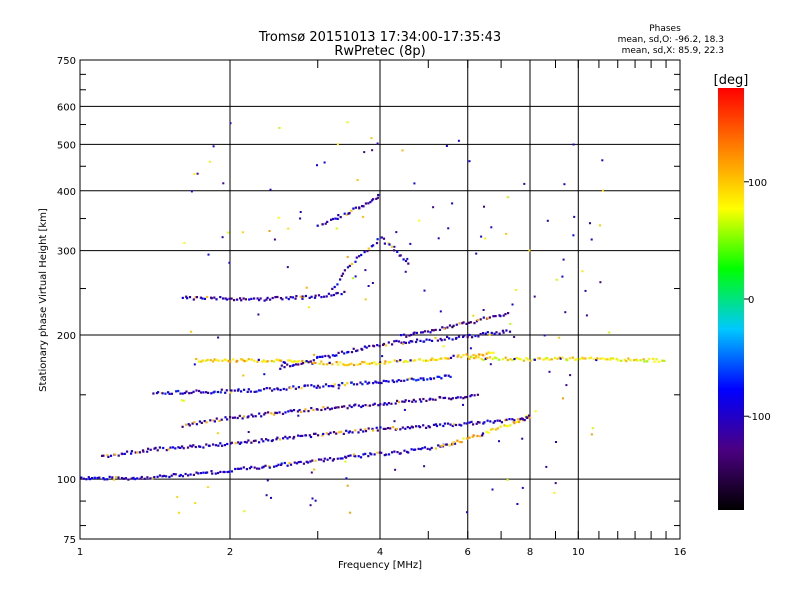 This screenshot has width=800, height=600. Describe the element at coordinates (66, 480) in the screenshot. I see `y-tick-label: 100` at that location.